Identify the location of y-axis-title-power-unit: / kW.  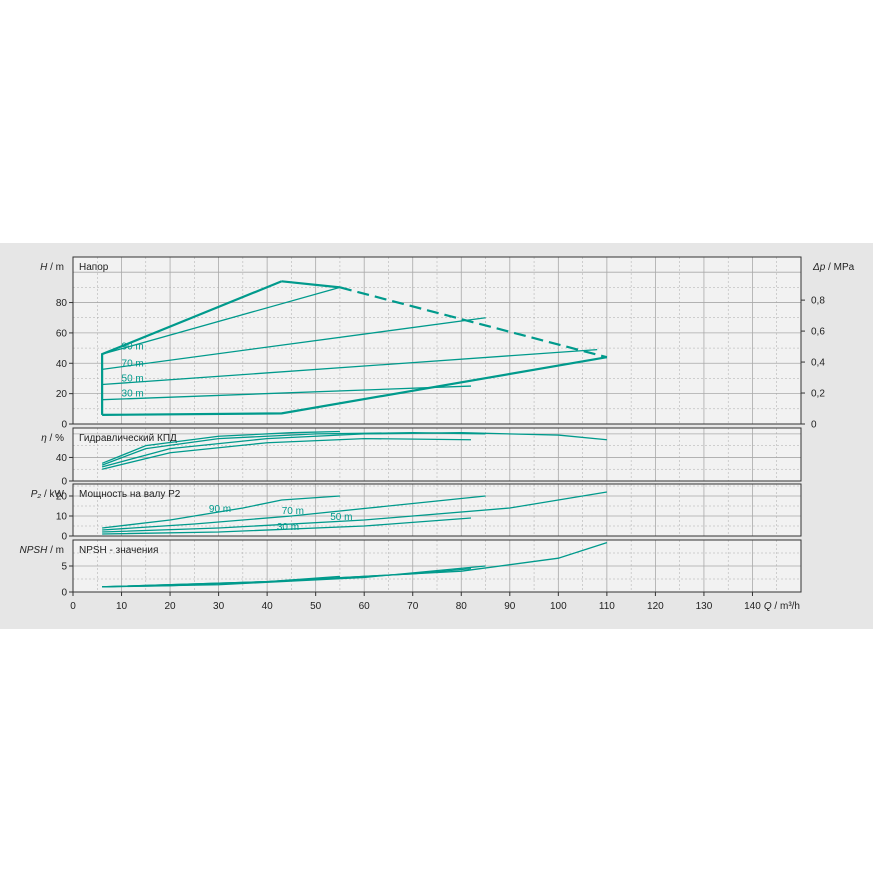
(52, 494).